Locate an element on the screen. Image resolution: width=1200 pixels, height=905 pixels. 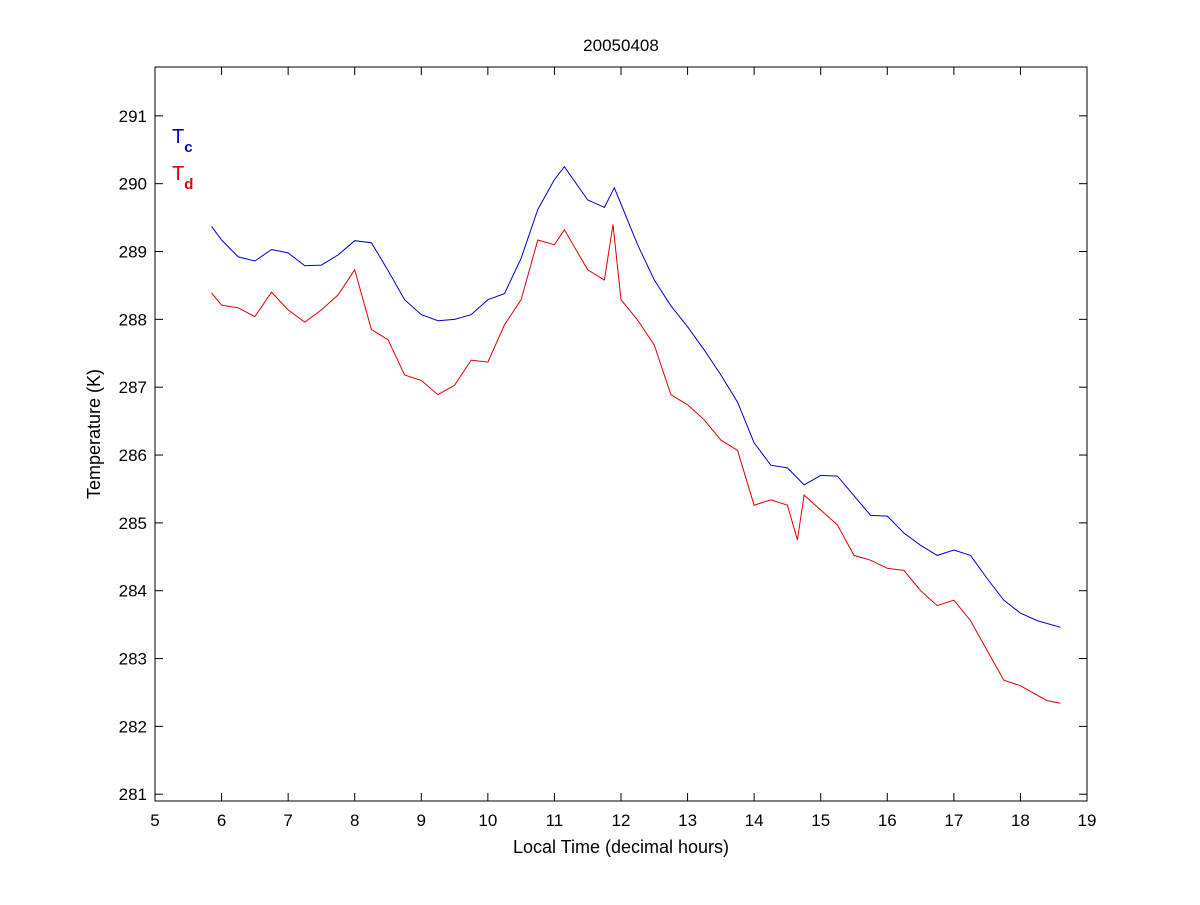
y-tick-label: 287 is located at coordinates (133, 387).